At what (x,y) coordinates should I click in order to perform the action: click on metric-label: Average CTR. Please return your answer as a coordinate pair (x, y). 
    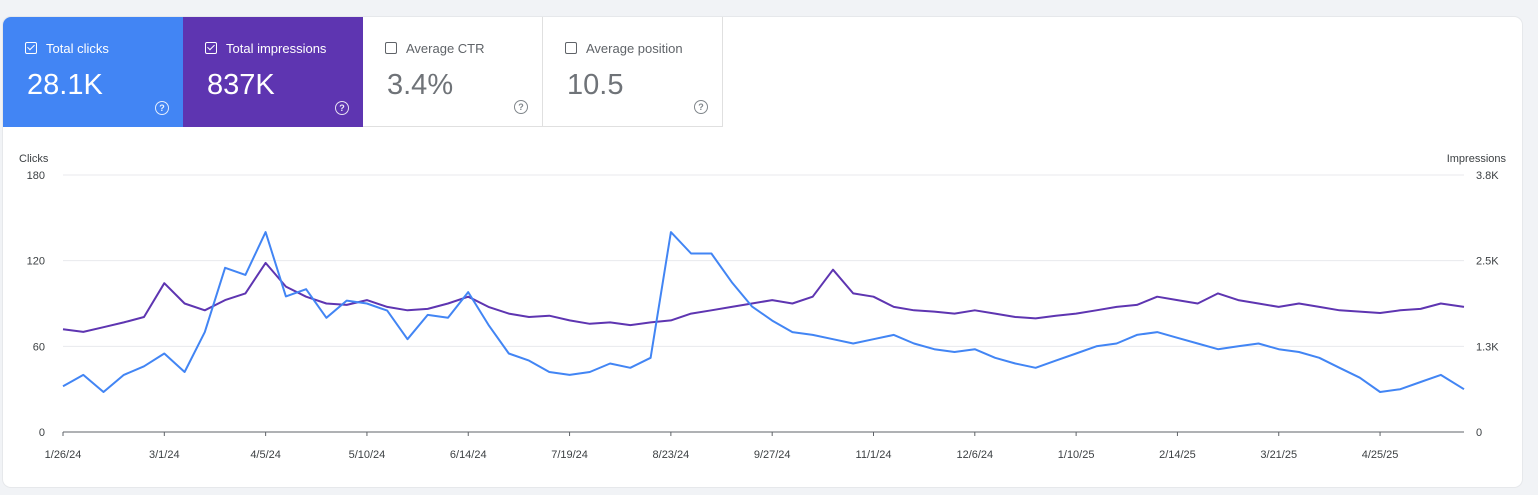
    Looking at the image, I should click on (445, 48).